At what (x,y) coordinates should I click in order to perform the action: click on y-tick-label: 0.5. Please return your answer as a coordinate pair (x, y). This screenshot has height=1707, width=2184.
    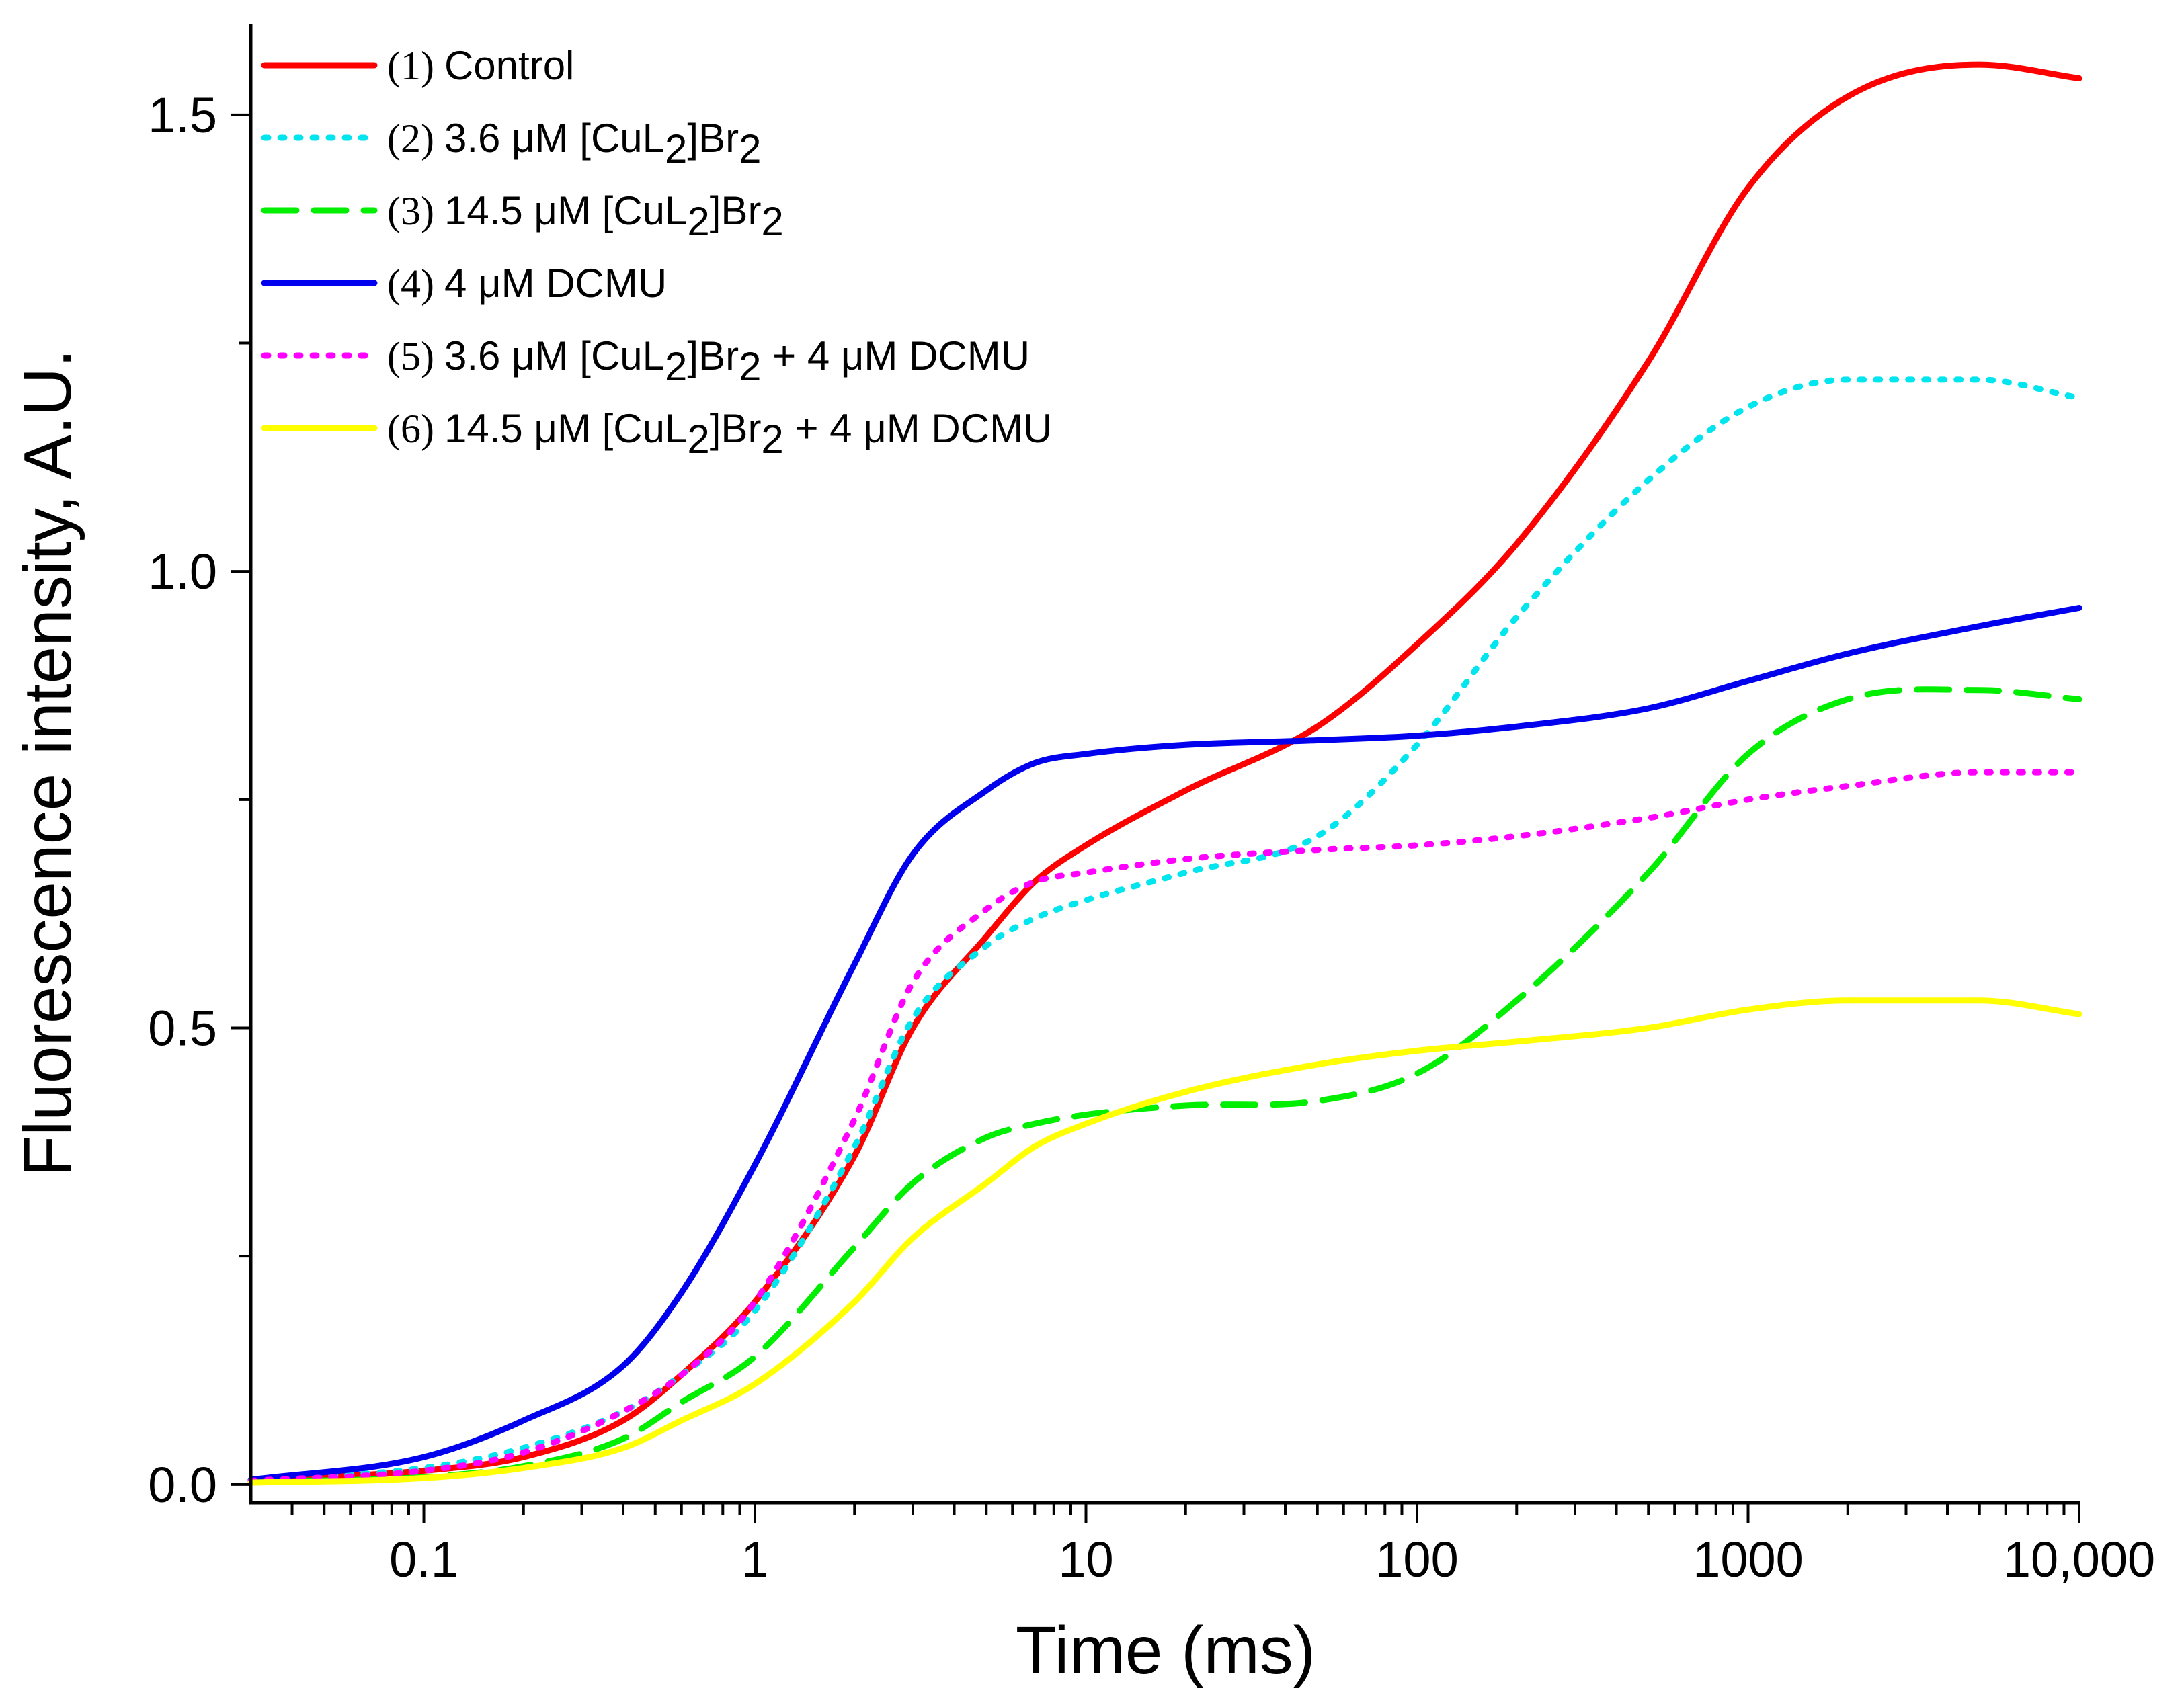
    Looking at the image, I should click on (183, 1028).